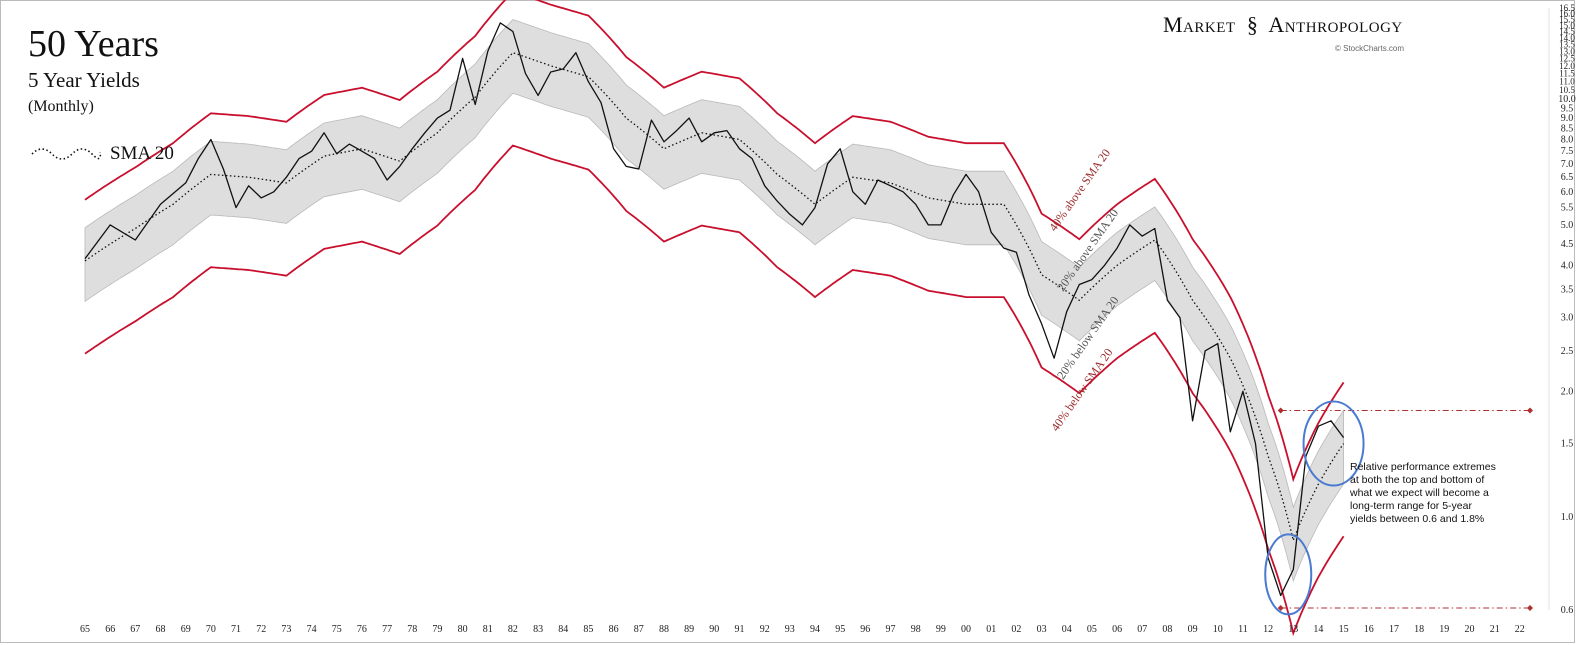  Describe the element at coordinates (1344, 629) in the screenshot. I see `x-tick-label: 15` at that location.